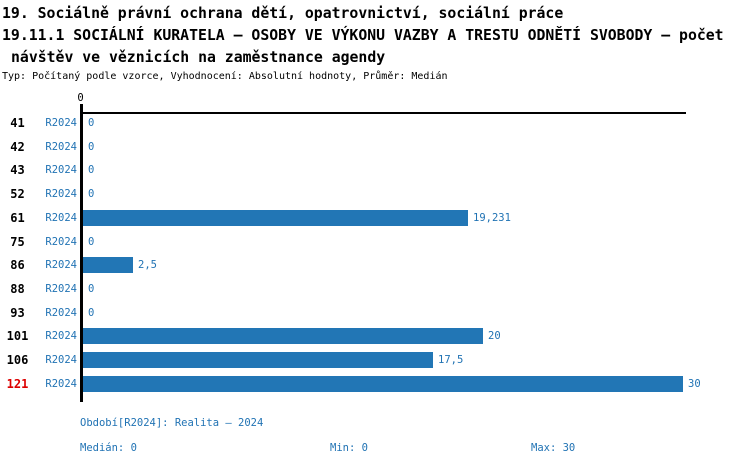  I want to click on bar-row: 101 R2024 20, so click(375, 336).